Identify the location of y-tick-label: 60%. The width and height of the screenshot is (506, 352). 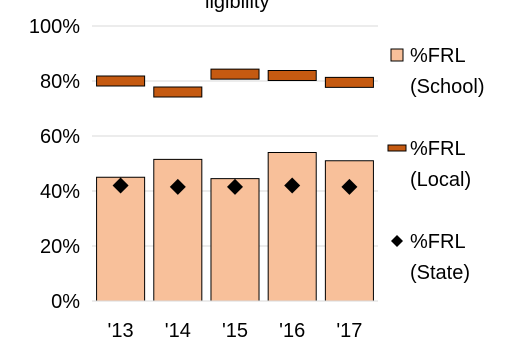
(60, 137).